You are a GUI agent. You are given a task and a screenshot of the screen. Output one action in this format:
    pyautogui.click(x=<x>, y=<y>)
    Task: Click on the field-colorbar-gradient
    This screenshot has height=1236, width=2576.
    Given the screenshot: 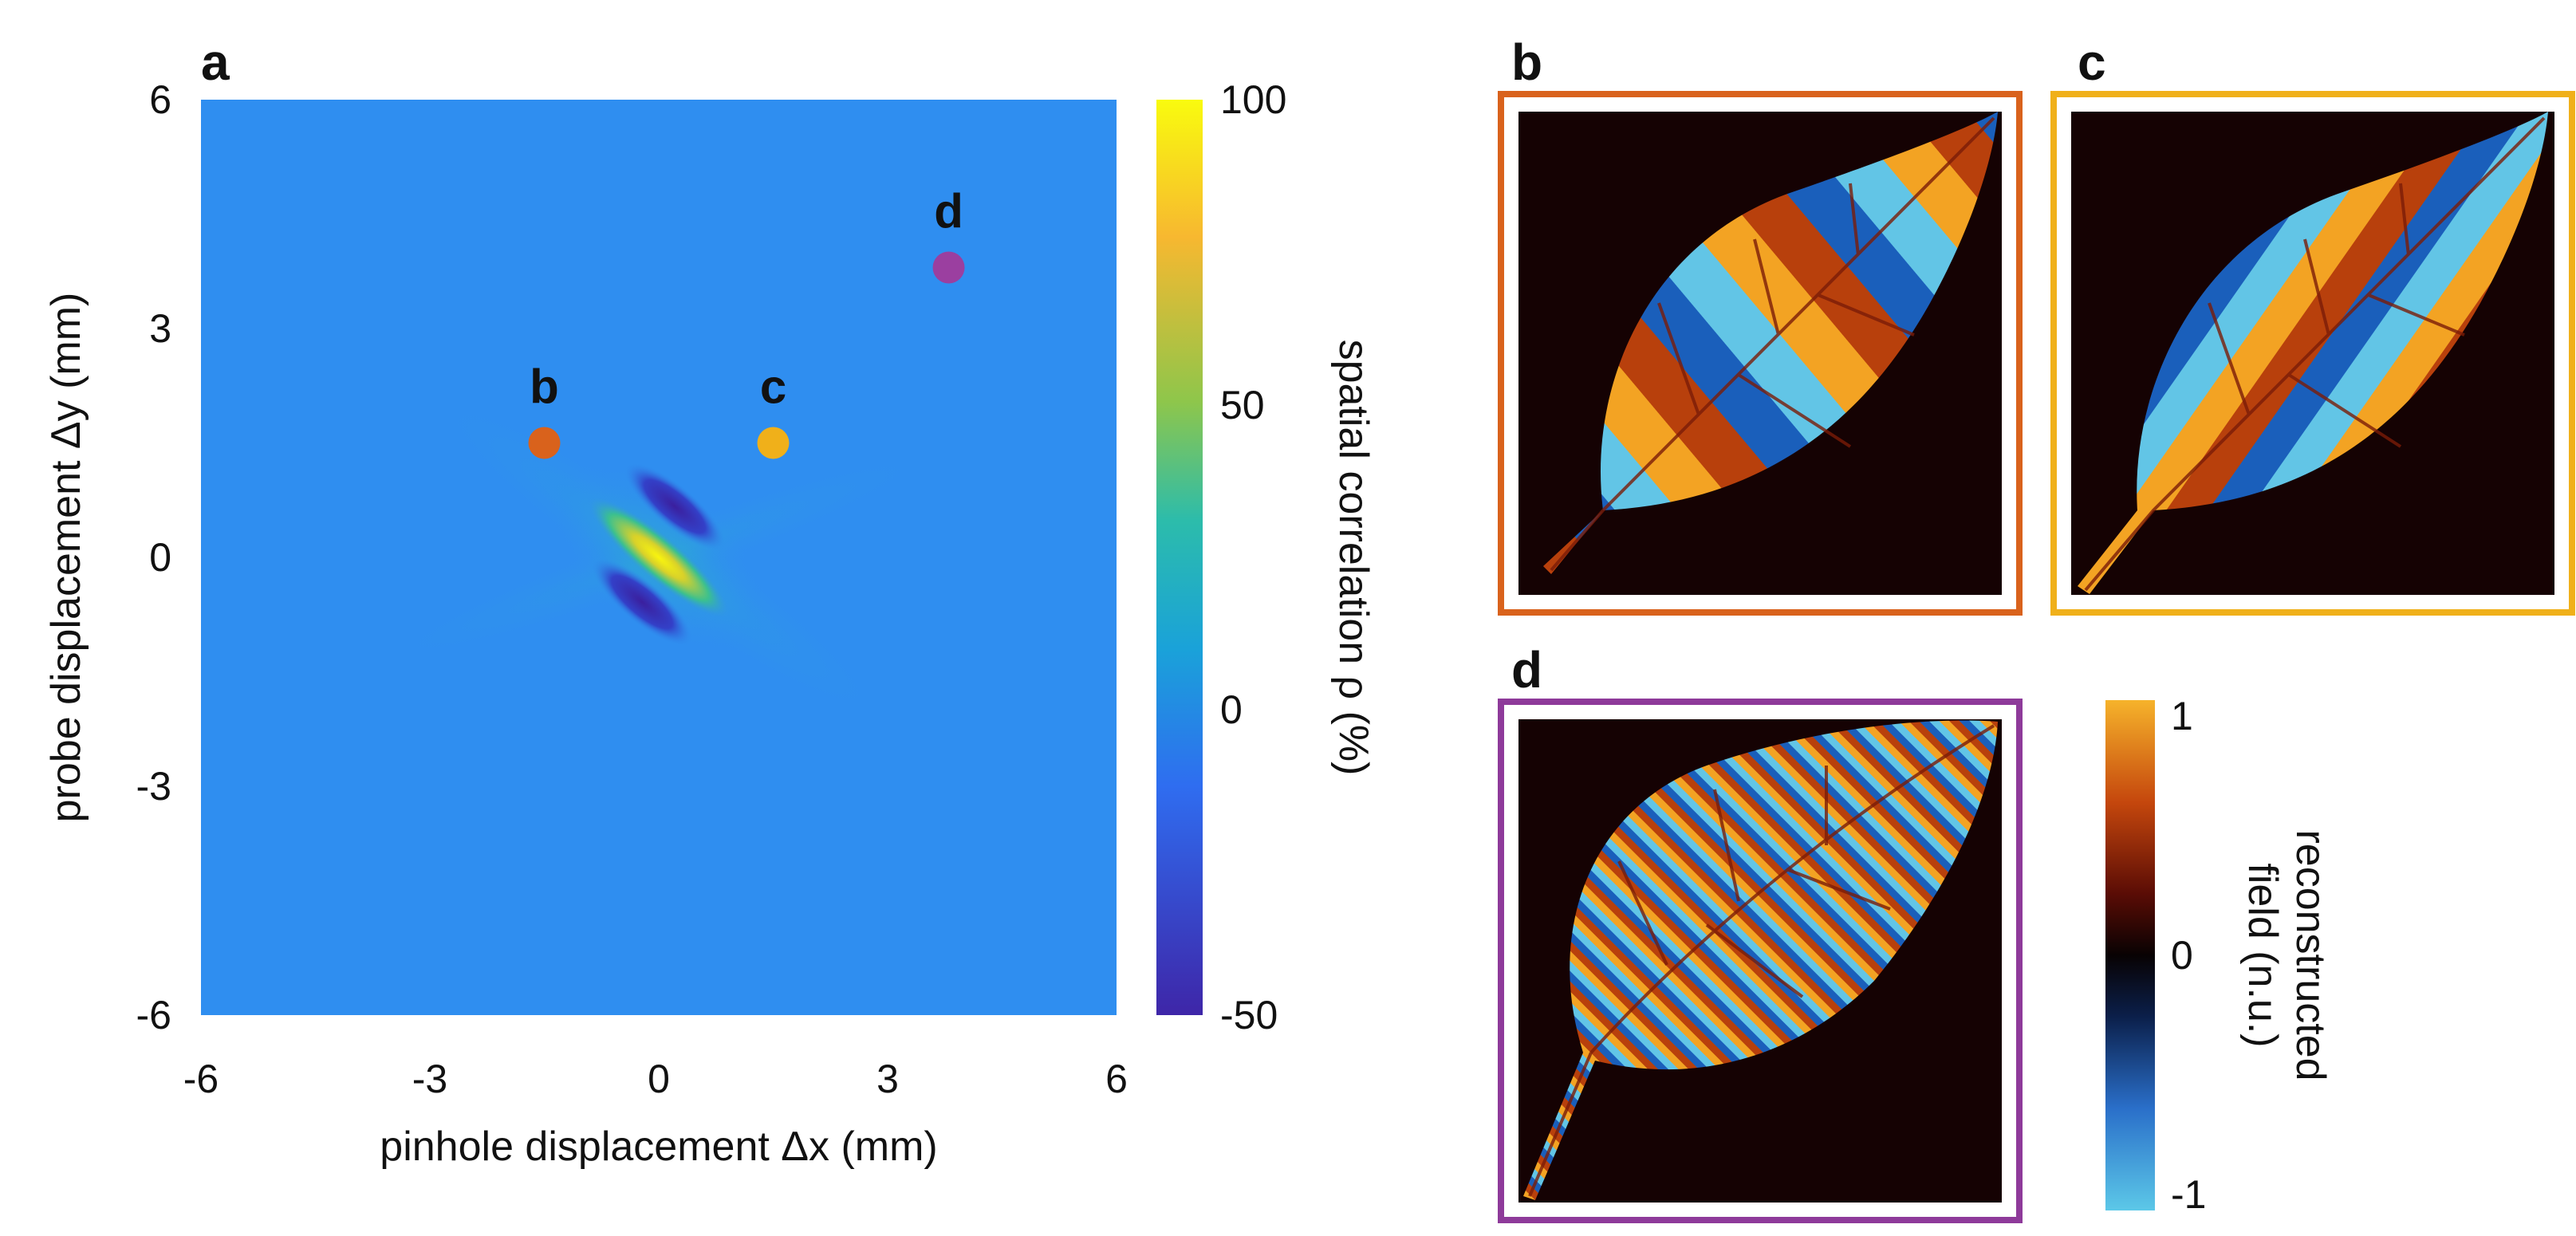 What is the action you would take?
    pyautogui.click(x=2130, y=955)
    